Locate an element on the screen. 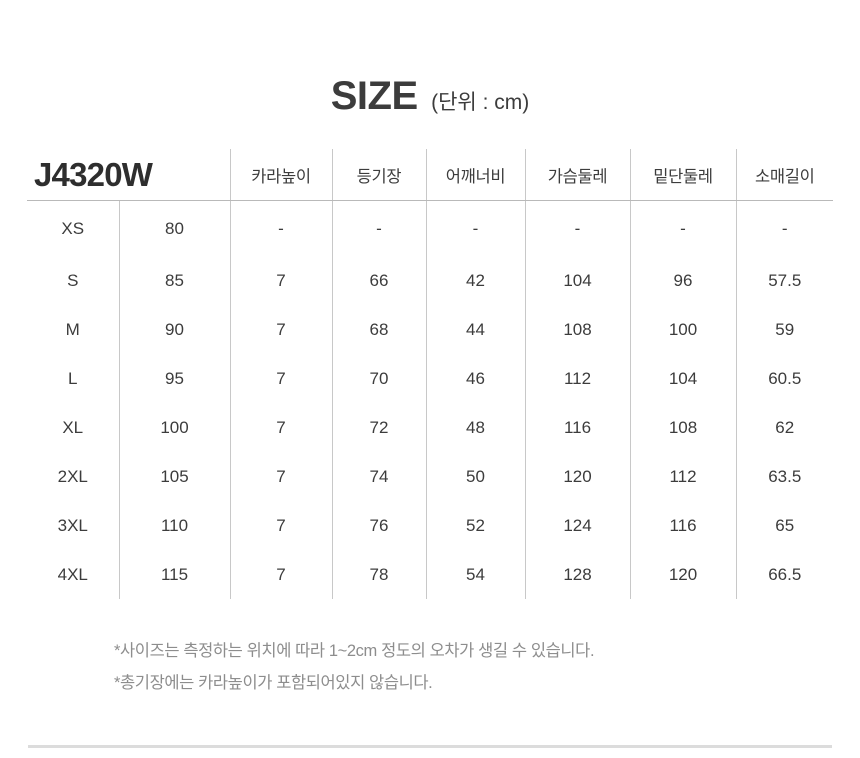 The height and width of the screenshot is (758, 860). cell-hem: 108 is located at coordinates (683, 427).